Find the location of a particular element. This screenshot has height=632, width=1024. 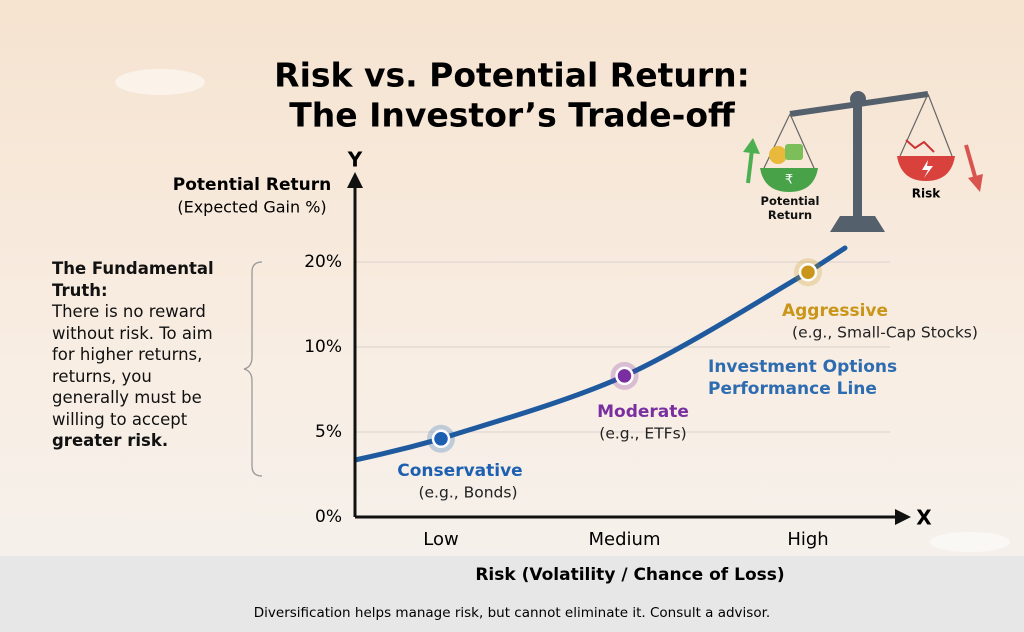

x-axis-letter: X is located at coordinates (924, 518).